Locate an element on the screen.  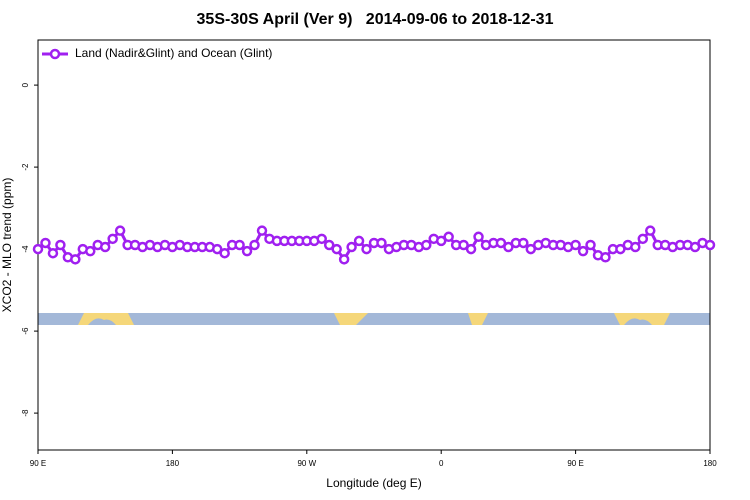
land-ocean-strip is located at coordinates (374, 319).